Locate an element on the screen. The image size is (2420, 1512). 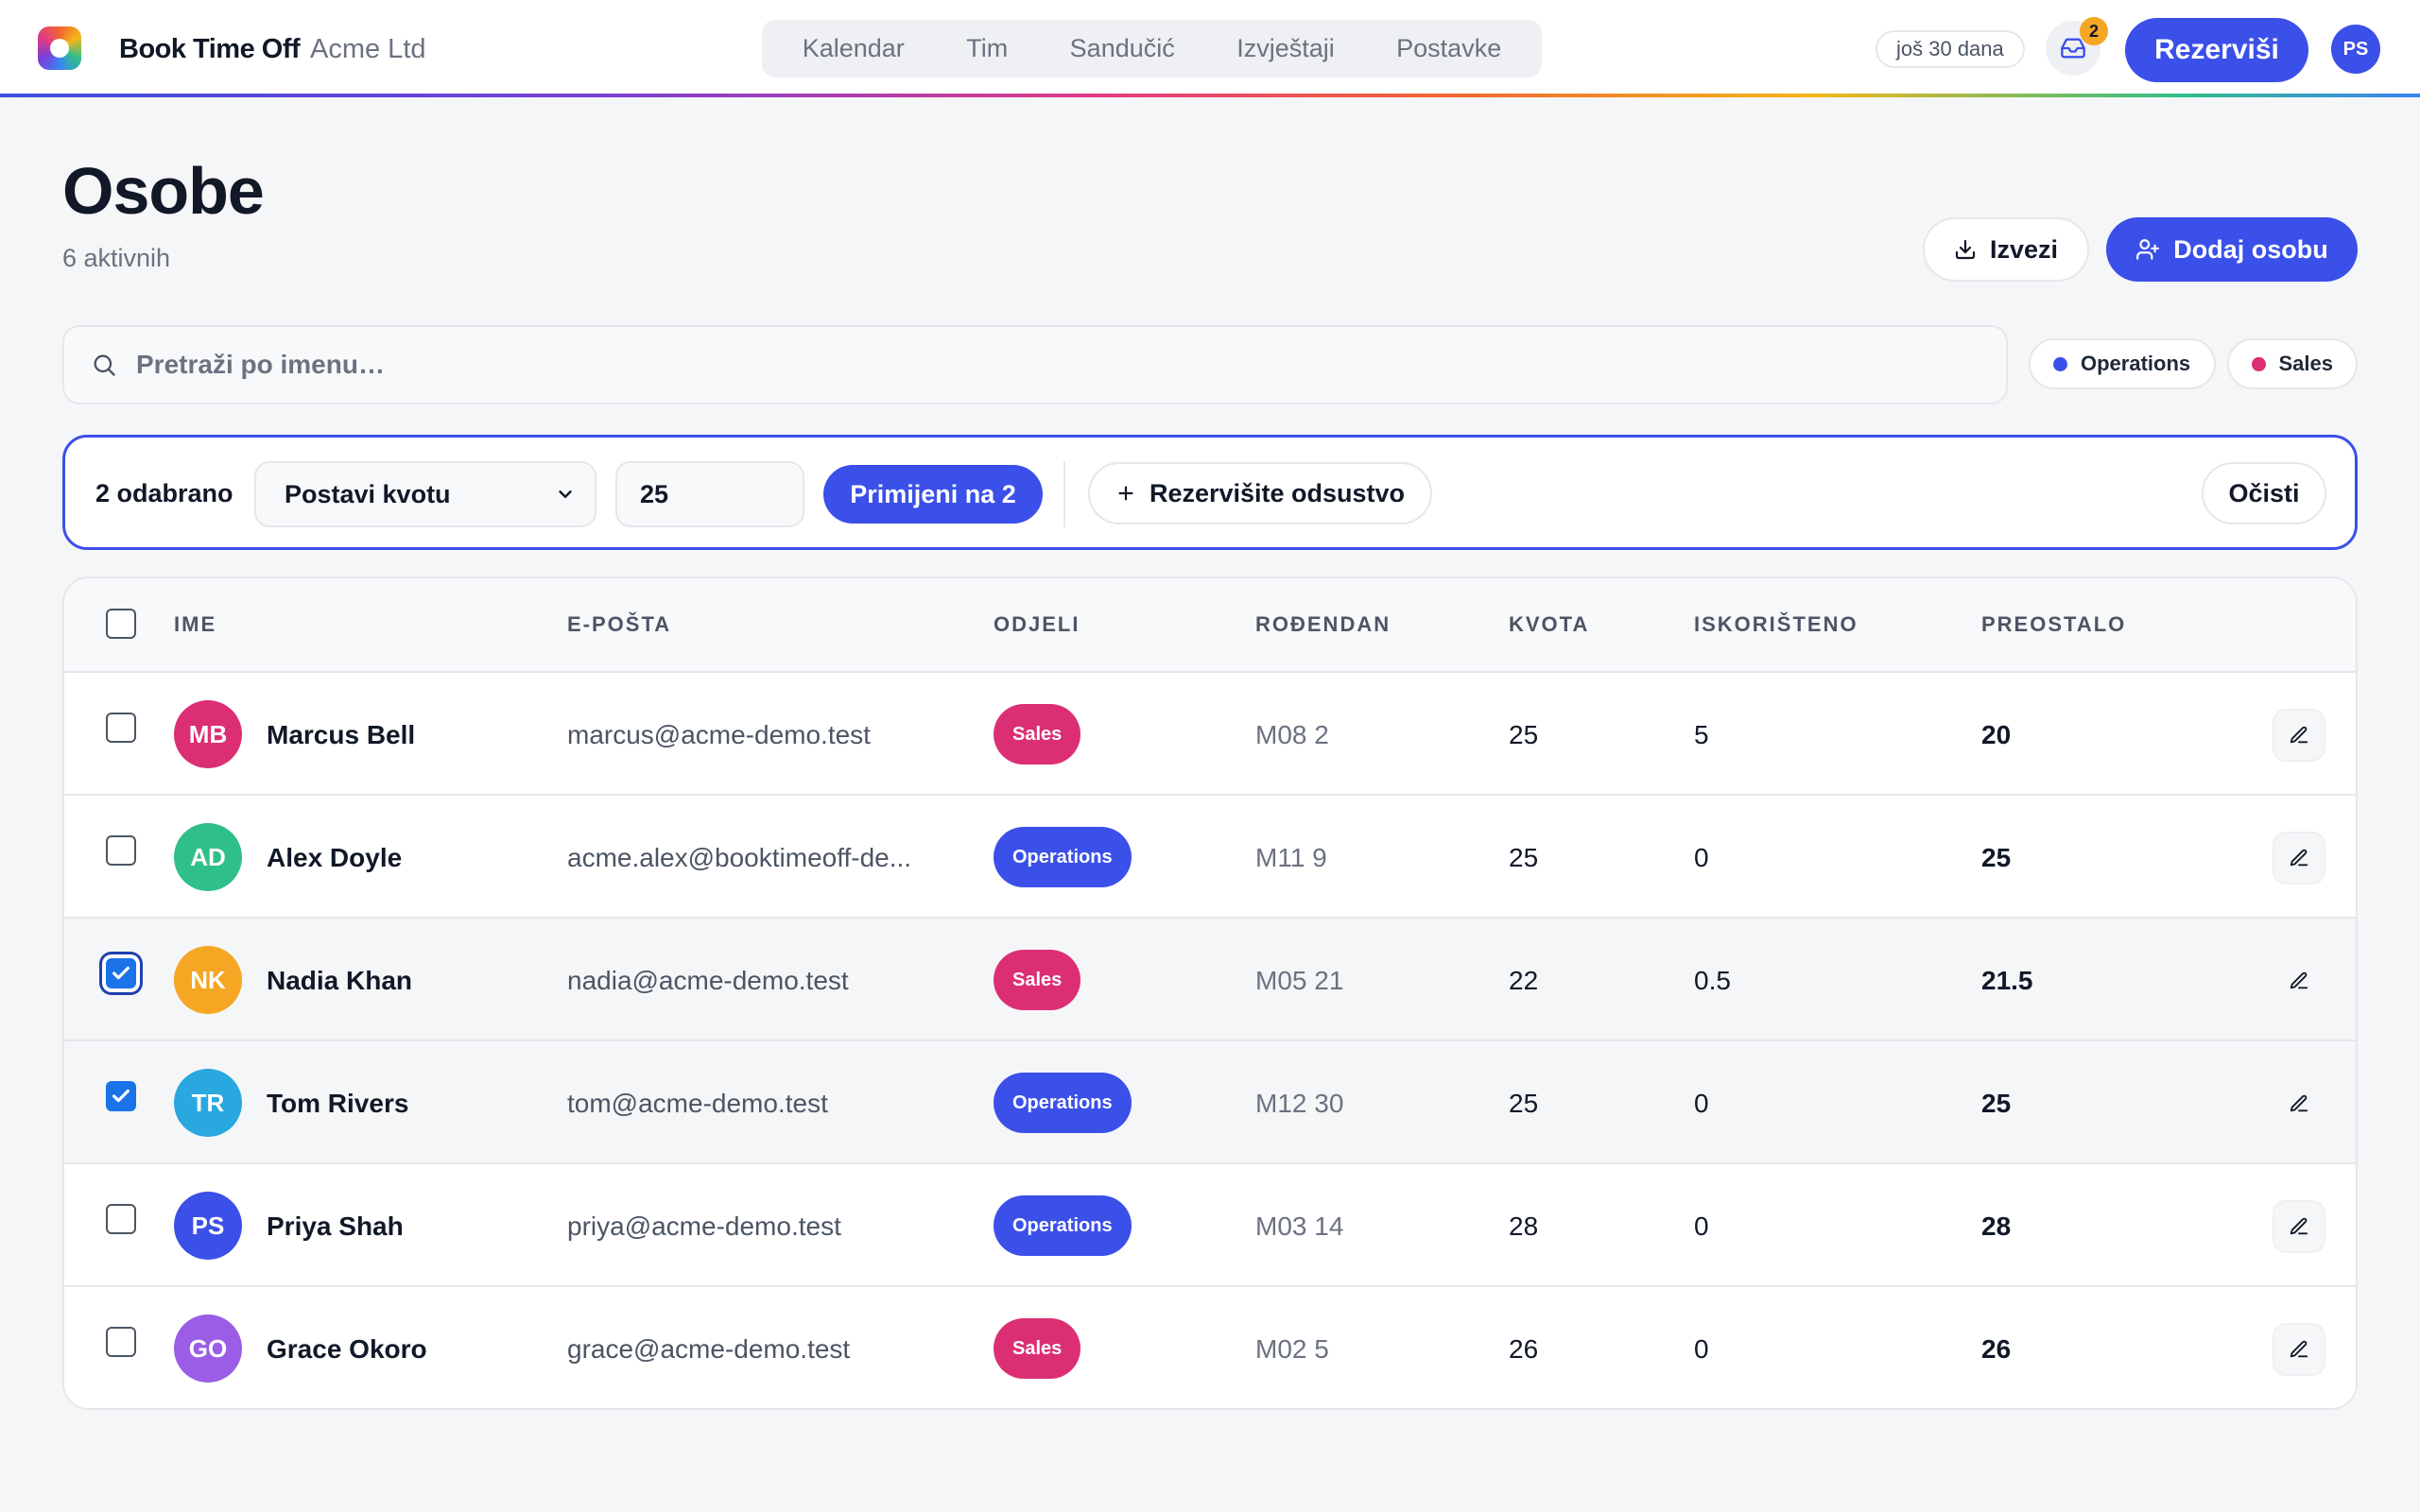
app-logo-icon is located at coordinates (59, 48).